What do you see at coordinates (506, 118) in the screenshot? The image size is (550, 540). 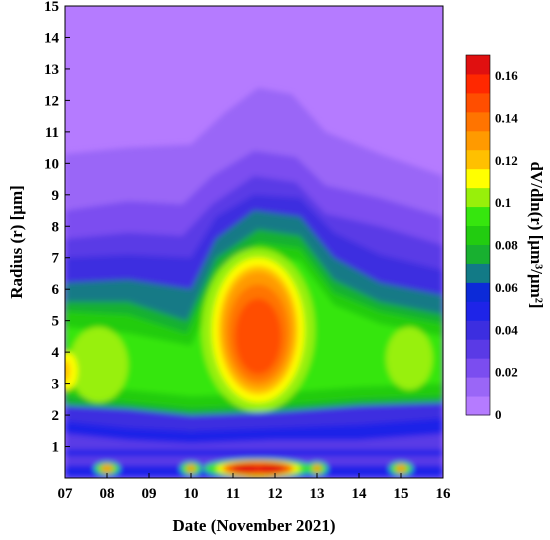 I see `colorbar-tick-label: 0.14` at bounding box center [506, 118].